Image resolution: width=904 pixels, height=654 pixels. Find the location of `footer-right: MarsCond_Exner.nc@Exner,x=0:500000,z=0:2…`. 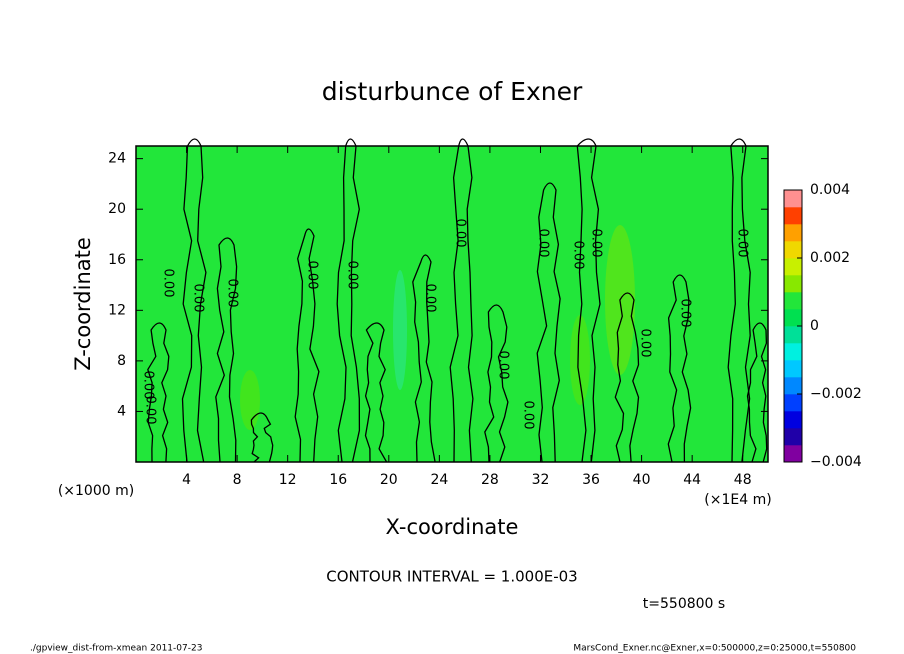

footer-right: MarsCond_Exner.nc@Exner,x=0:500000,z=0:2… is located at coordinates (714, 649).